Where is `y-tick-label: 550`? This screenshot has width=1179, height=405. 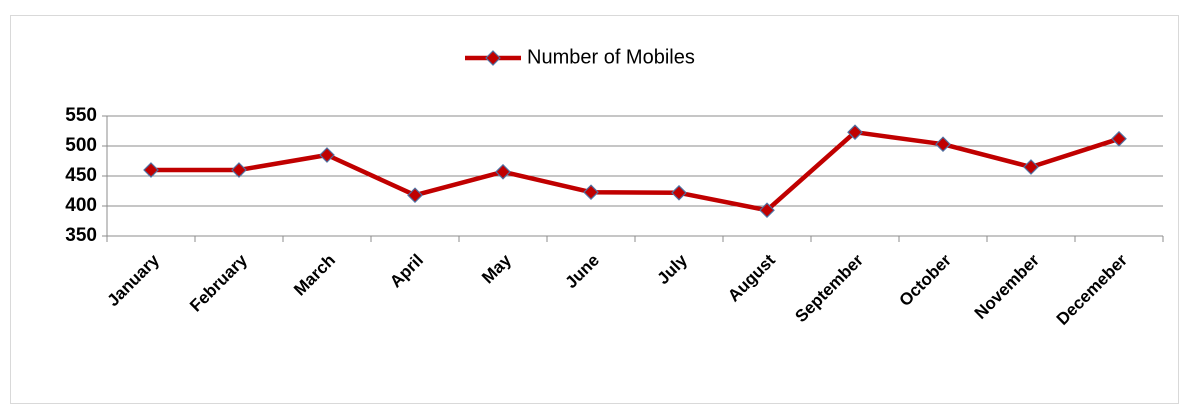
y-tick-label: 550 is located at coordinates (81, 115).